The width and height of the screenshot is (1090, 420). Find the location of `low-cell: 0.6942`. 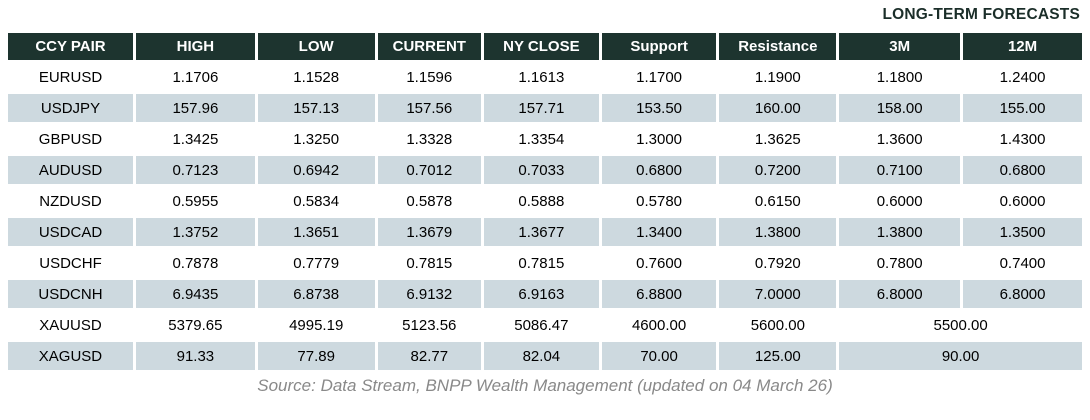

low-cell: 0.6942 is located at coordinates (316, 170).